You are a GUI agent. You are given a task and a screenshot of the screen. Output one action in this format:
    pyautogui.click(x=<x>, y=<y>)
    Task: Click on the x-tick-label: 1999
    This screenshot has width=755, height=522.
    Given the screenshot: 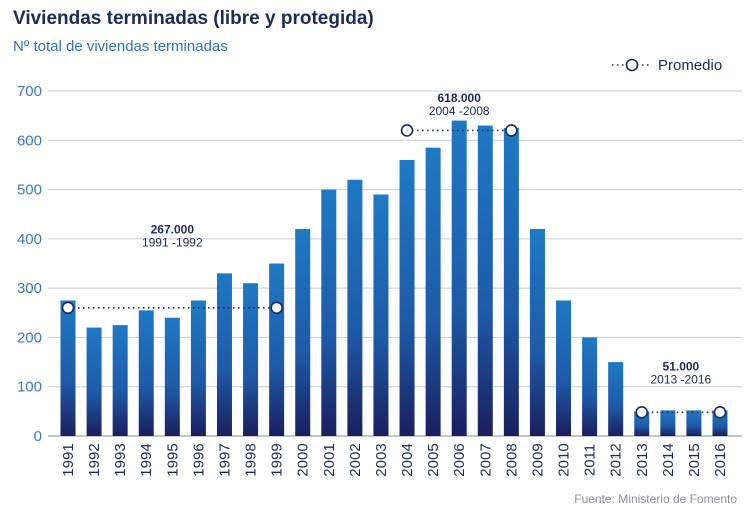 What is the action you would take?
    pyautogui.click(x=277, y=459)
    